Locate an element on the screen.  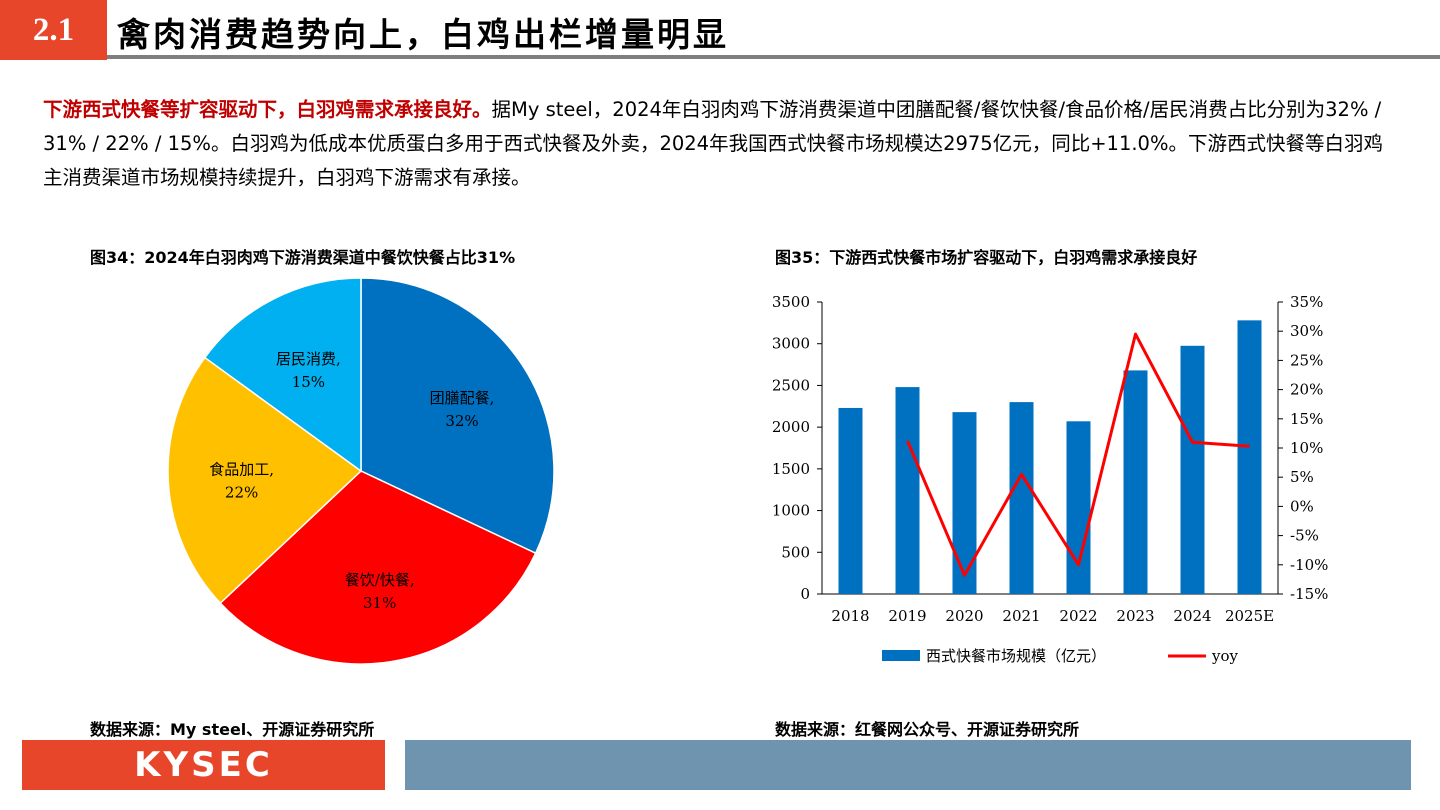
legend-bar-label: 西式快餐市场规模（亿元） is located at coordinates (1016, 656).